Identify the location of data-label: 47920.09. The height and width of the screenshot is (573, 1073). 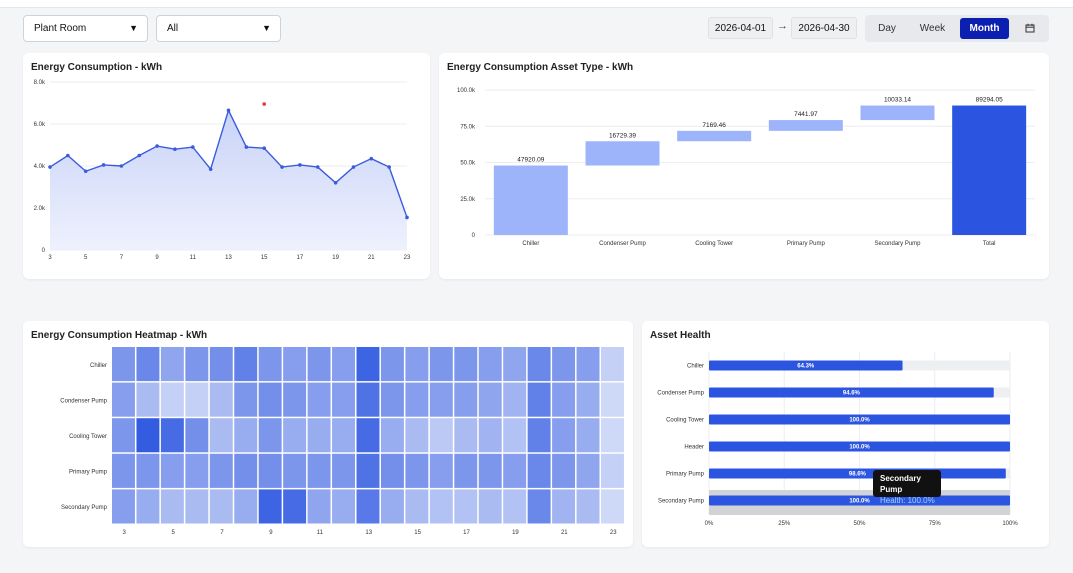
(530, 160).